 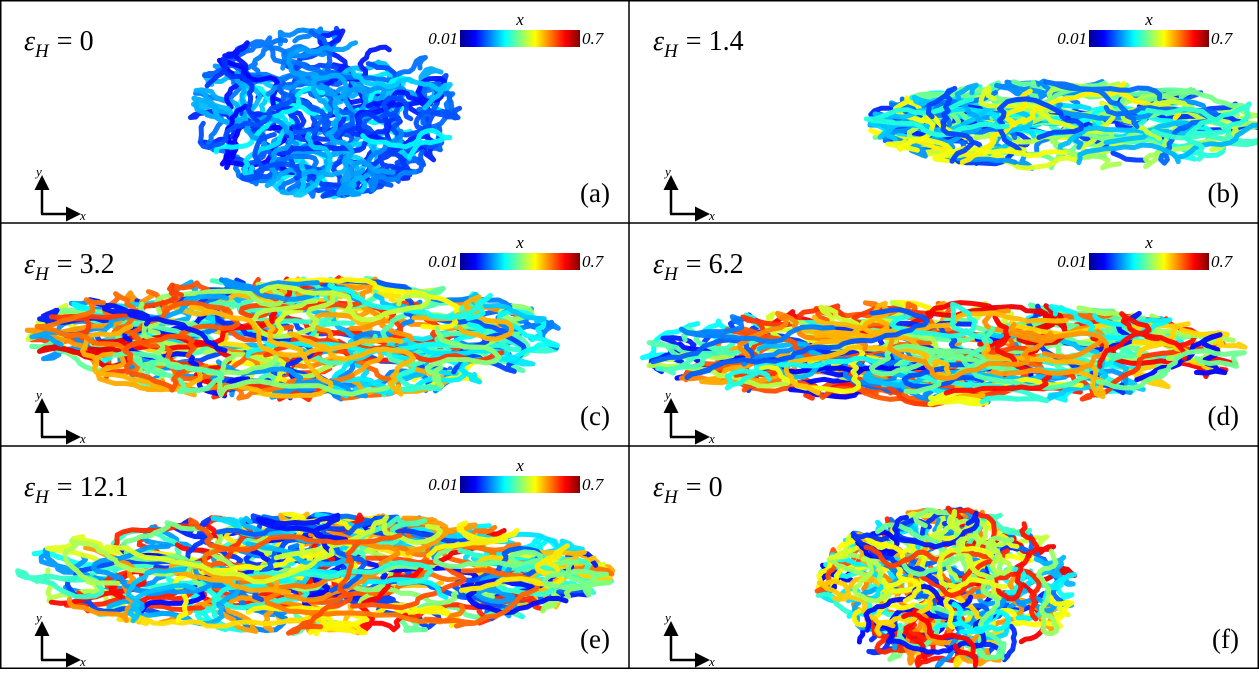 I want to click on epsilon-label: εH = 12.1, so click(x=76, y=490).